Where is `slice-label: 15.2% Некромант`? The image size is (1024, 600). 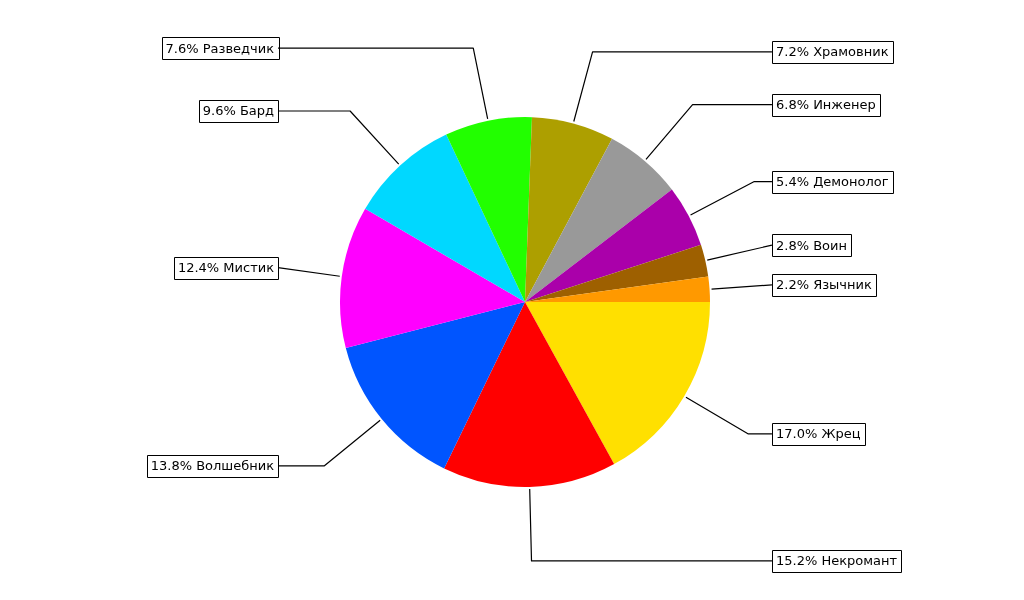
slice-label: 15.2% Некромант is located at coordinates (836, 561).